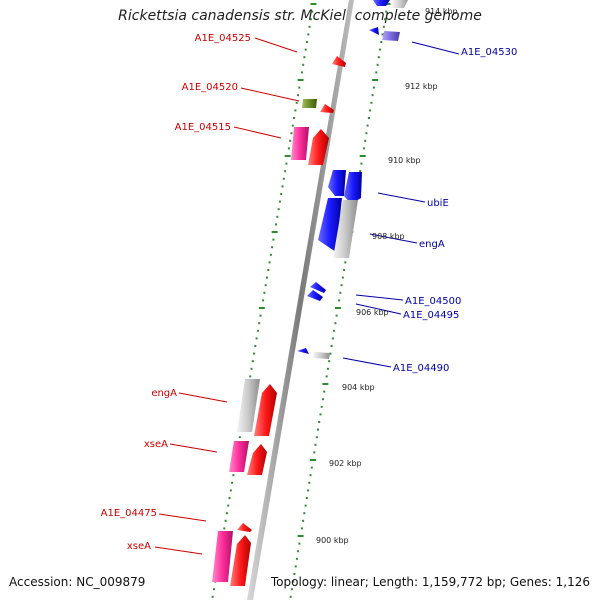 The height and width of the screenshot is (600, 600). Describe the element at coordinates (156, 444) in the screenshot. I see `gene-label-xseA-upper: xseA` at that location.